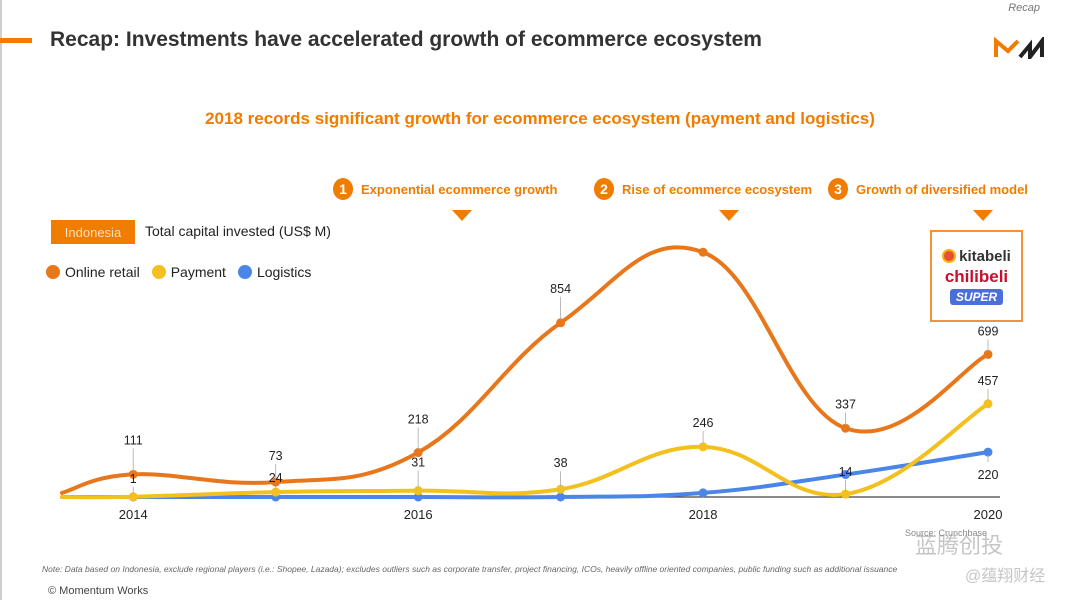  Describe the element at coordinates (959, 545) in the screenshot. I see `watermark: 蓝腾创投` at that location.